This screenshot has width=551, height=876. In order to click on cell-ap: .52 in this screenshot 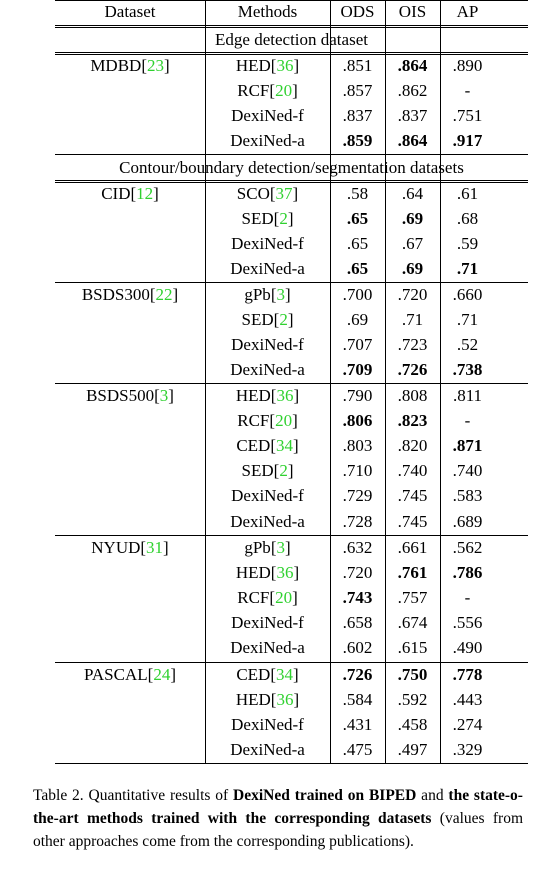, I will do `click(467, 345)`.